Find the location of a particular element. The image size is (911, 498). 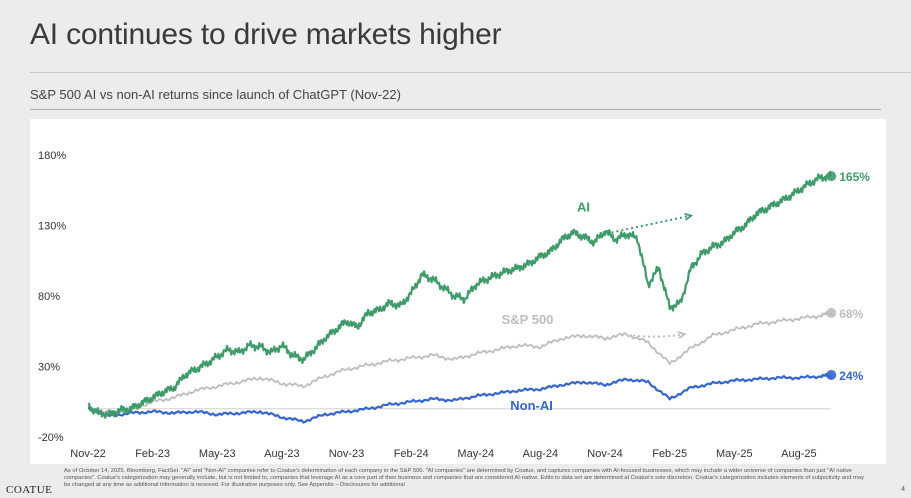

x-tick-label: Nov-22 is located at coordinates (87, 454).